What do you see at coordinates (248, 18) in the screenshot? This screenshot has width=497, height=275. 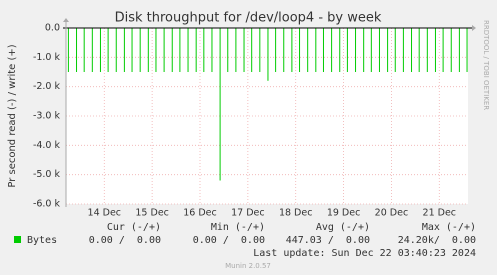 I see `chart-title: Disk throughput for /dev/loop4 - by week` at bounding box center [248, 18].